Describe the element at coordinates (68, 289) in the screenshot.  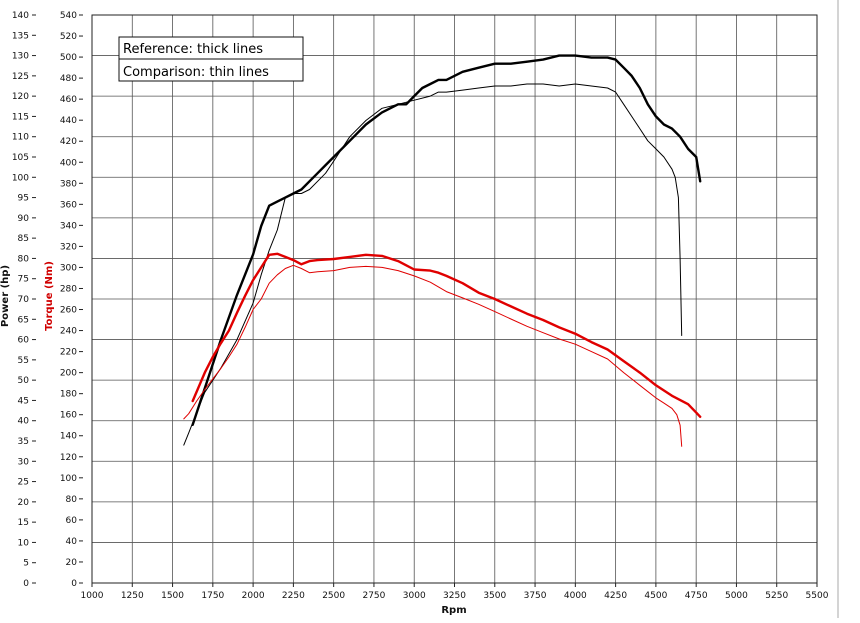
I see `torque-tick-label: 280` at that location.